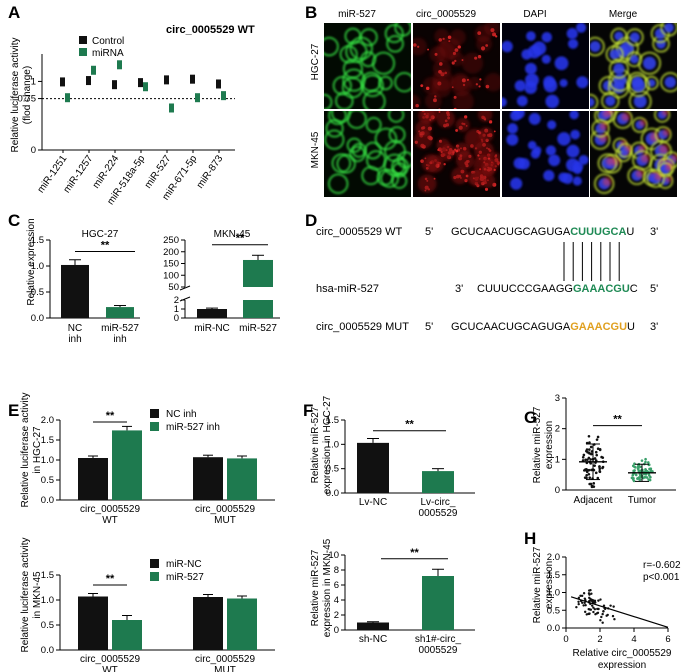  Describe the element at coordinates (537, 444) in the screenshot. I see `g-ylabel-1: Relative miR-527` at that location.